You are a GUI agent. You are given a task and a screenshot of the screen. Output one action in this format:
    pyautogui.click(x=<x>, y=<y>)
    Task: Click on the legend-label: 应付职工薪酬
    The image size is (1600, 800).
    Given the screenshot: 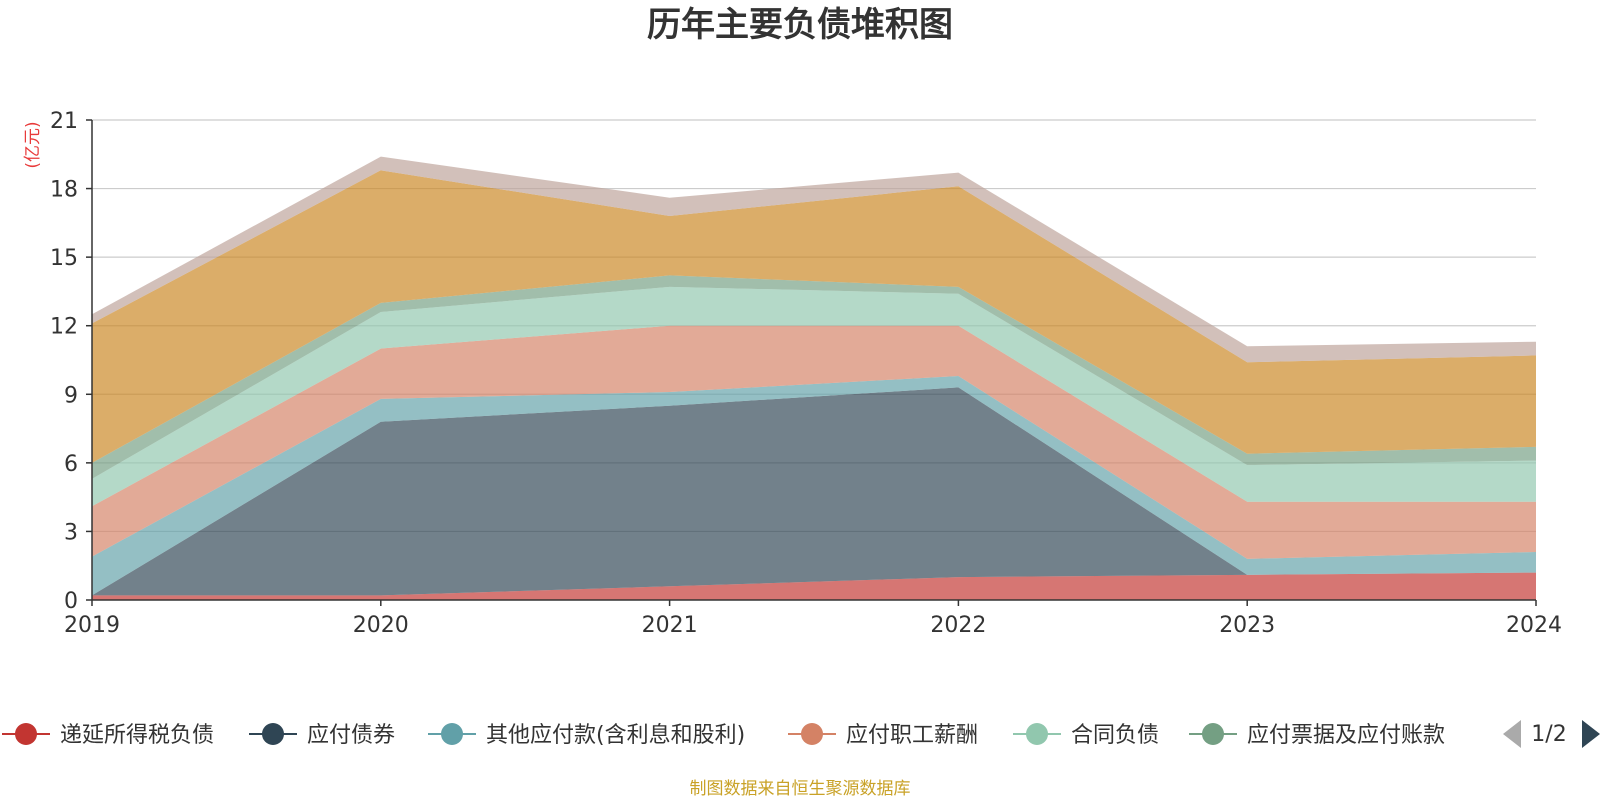 What is the action you would take?
    pyautogui.click(x=912, y=735)
    